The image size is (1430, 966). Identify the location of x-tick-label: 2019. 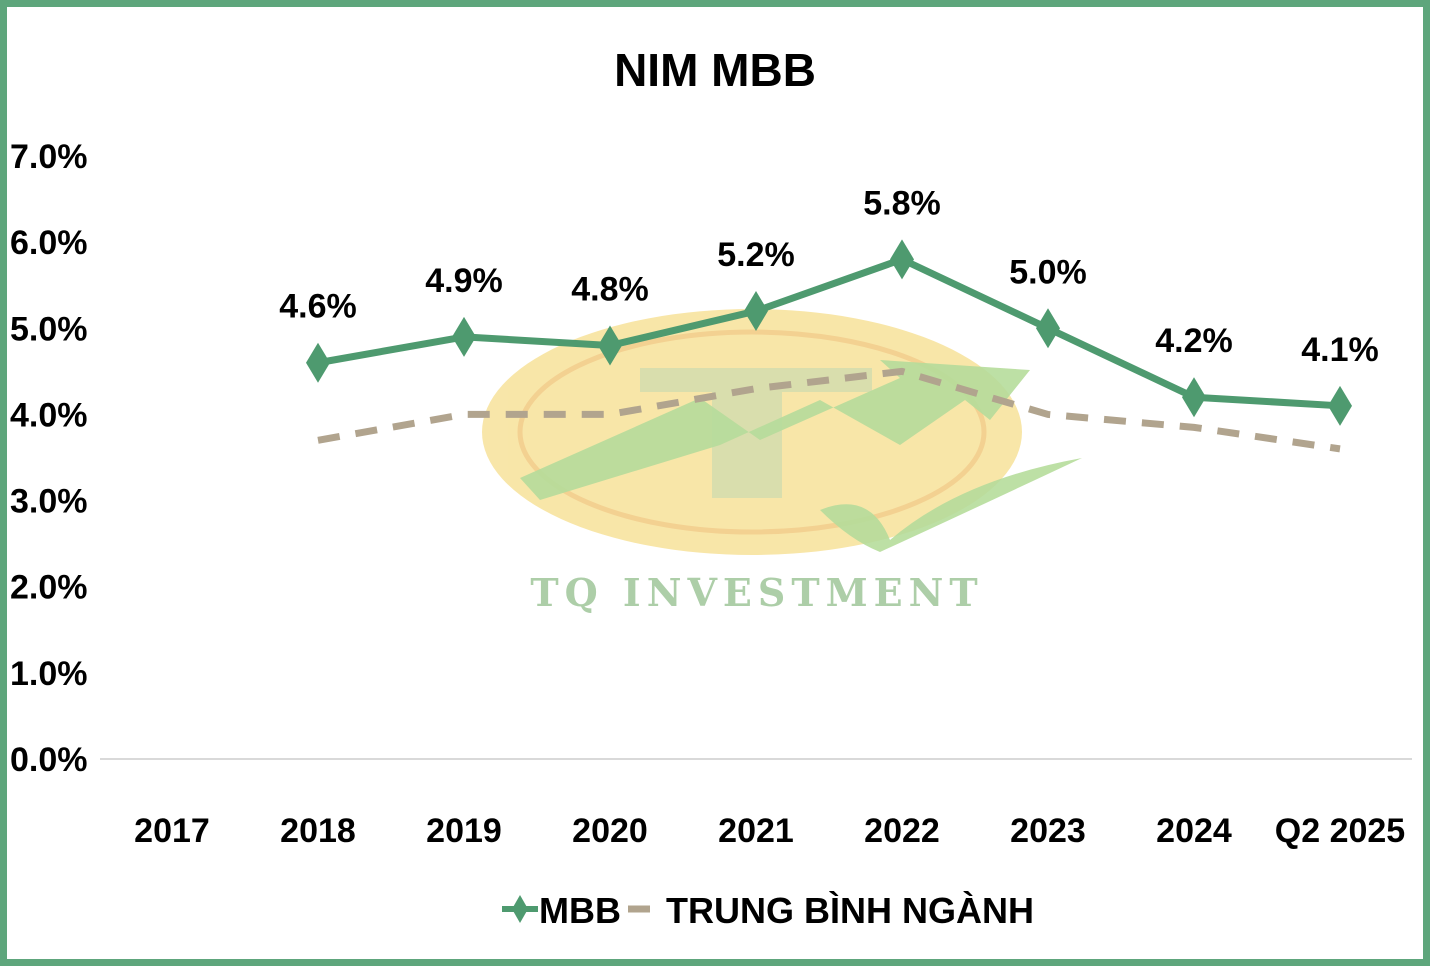
(464, 831).